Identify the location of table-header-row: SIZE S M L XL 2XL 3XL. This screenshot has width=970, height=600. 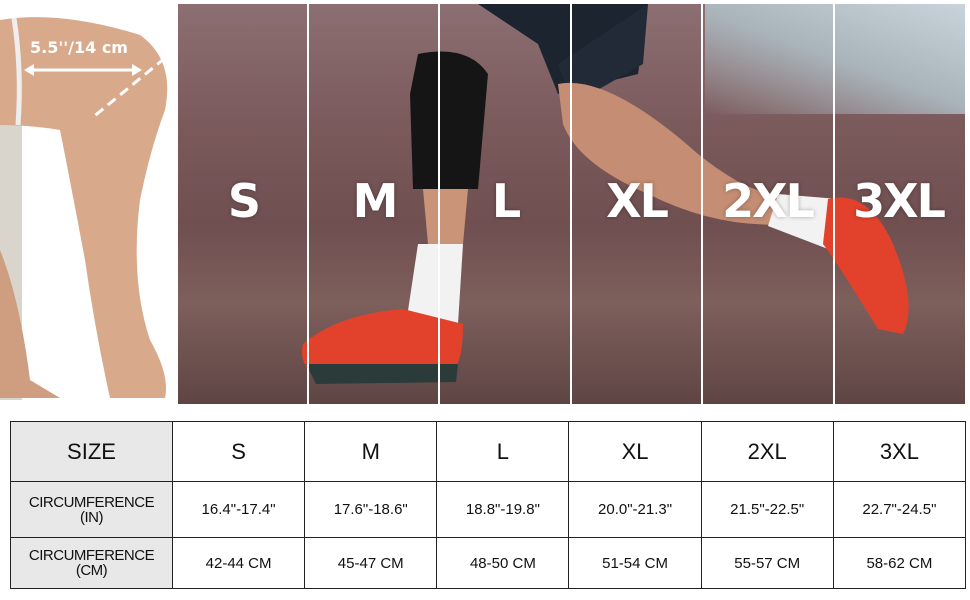
(488, 451).